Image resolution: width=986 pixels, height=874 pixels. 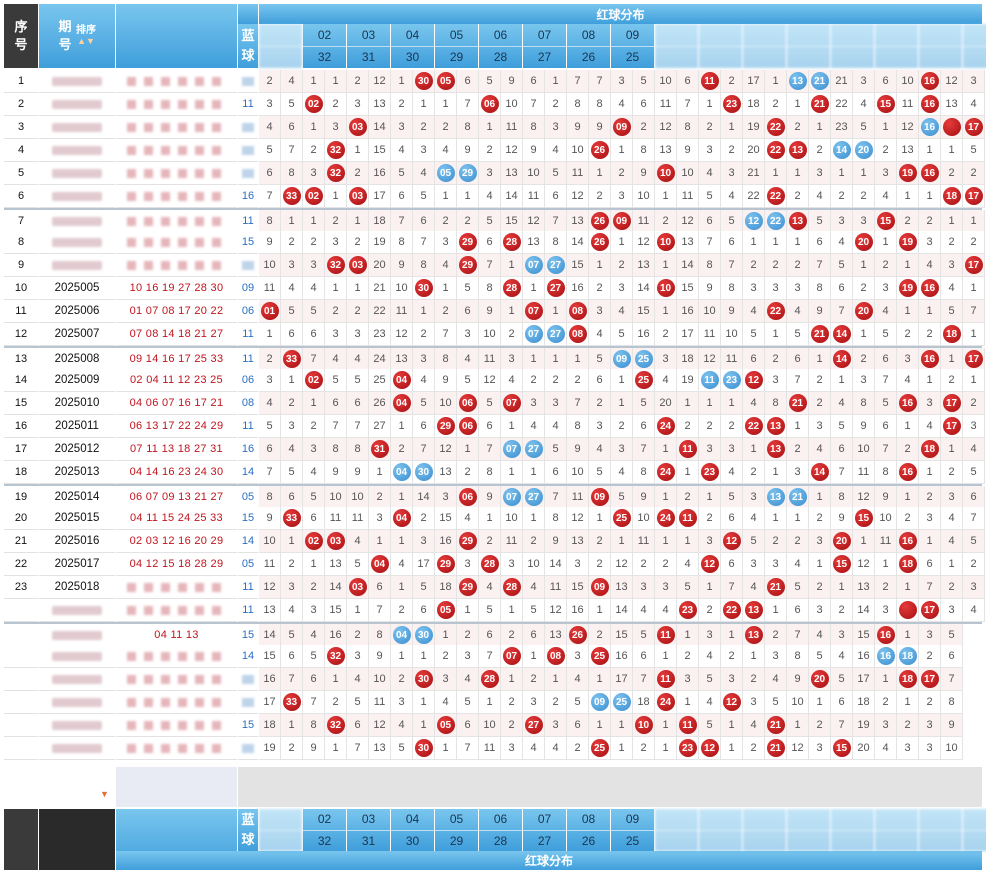 I want to click on blurred-issue-placeholder, so click(x=77, y=81).